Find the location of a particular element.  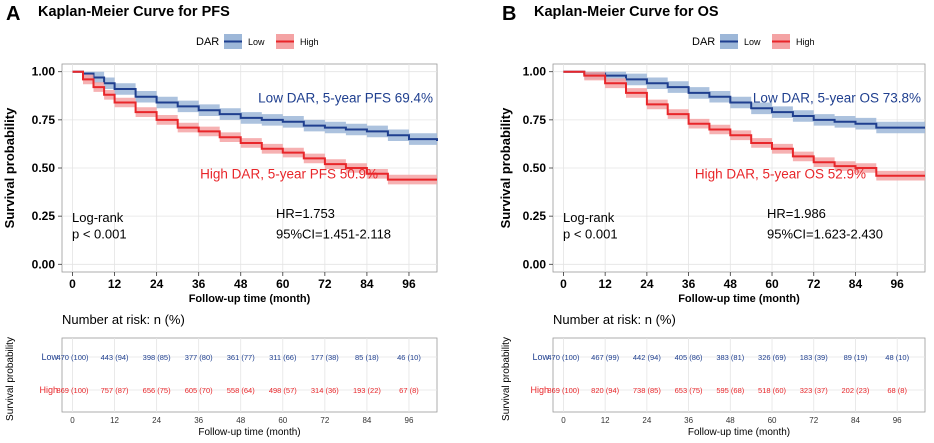

risk-cell: 89 (19) is located at coordinates (856, 357).